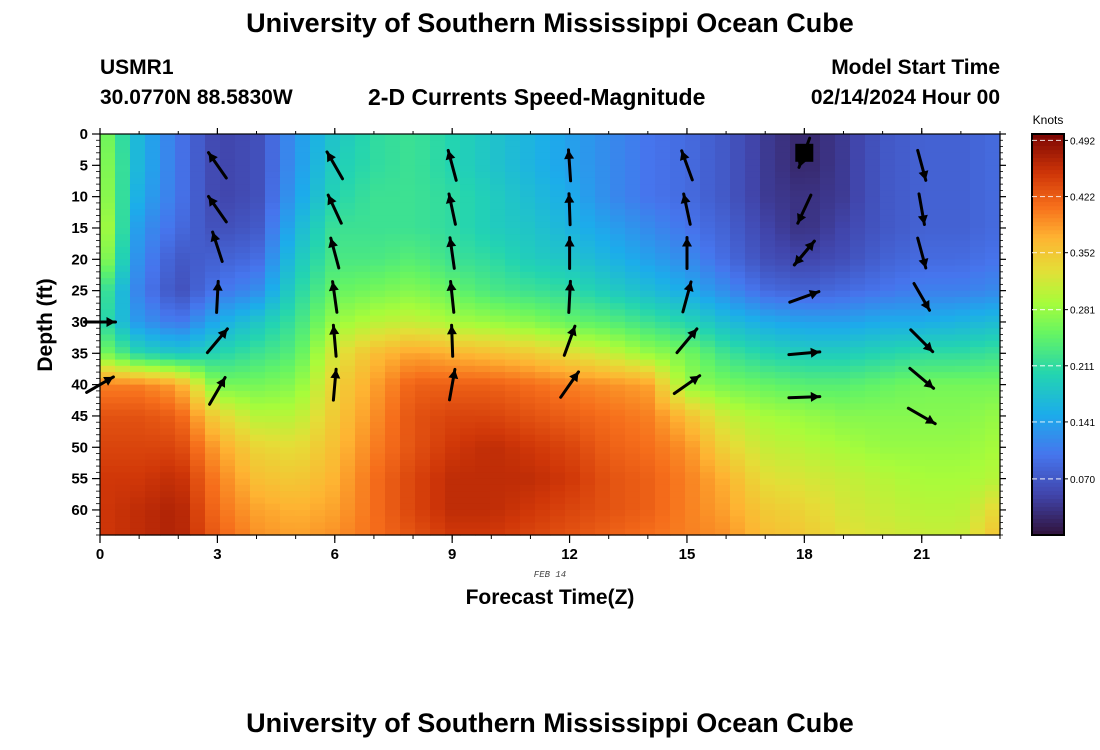  Describe the element at coordinates (217, 296) in the screenshot. I see `current-vector` at that location.